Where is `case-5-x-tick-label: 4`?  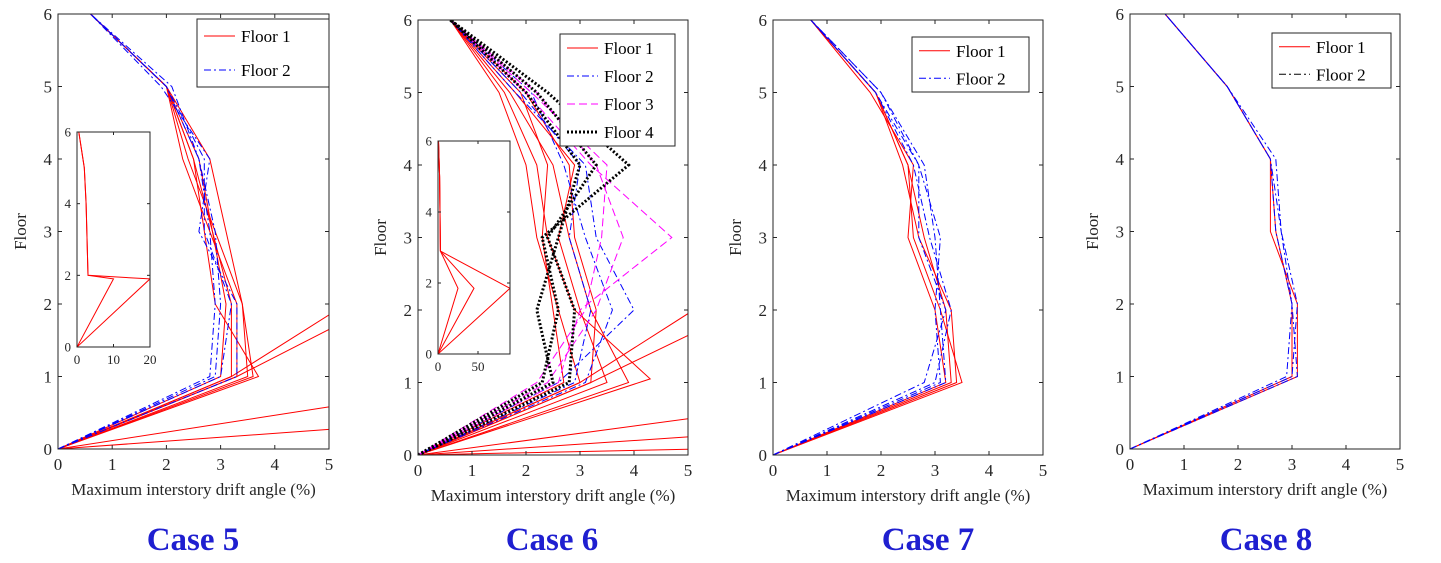
case-5-x-tick-label: 4 is located at coordinates (275, 464).